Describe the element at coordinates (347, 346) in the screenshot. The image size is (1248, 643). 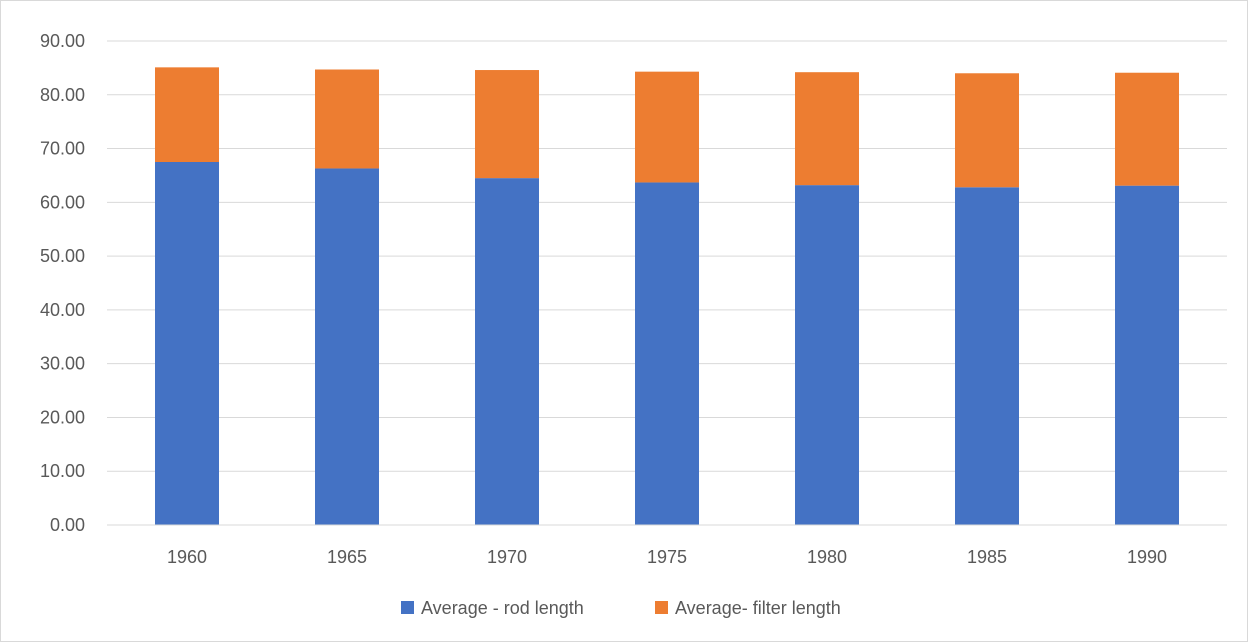
I see `bar-rod-length-1965` at that location.